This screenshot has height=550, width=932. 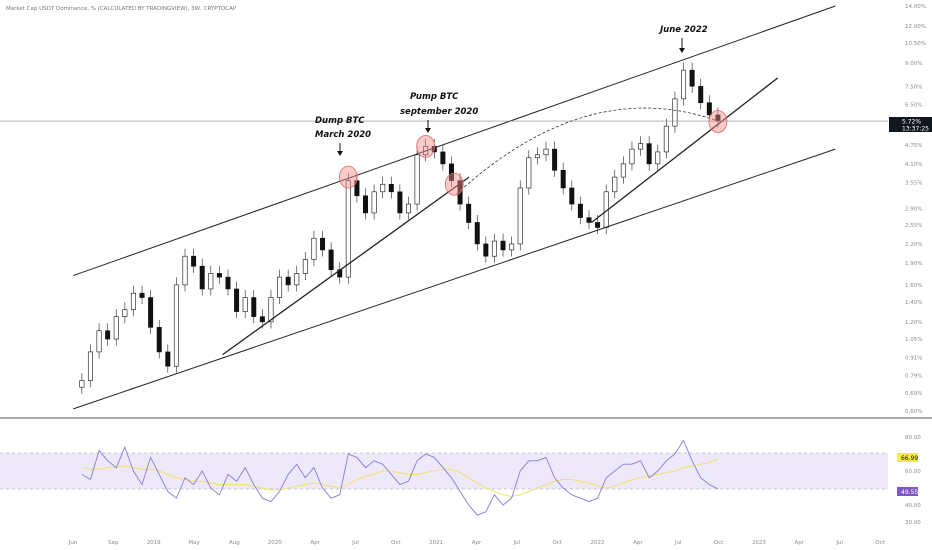 What do you see at coordinates (913, 146) in the screenshot?
I see `price-axis-tick: 4.75%` at bounding box center [913, 146].